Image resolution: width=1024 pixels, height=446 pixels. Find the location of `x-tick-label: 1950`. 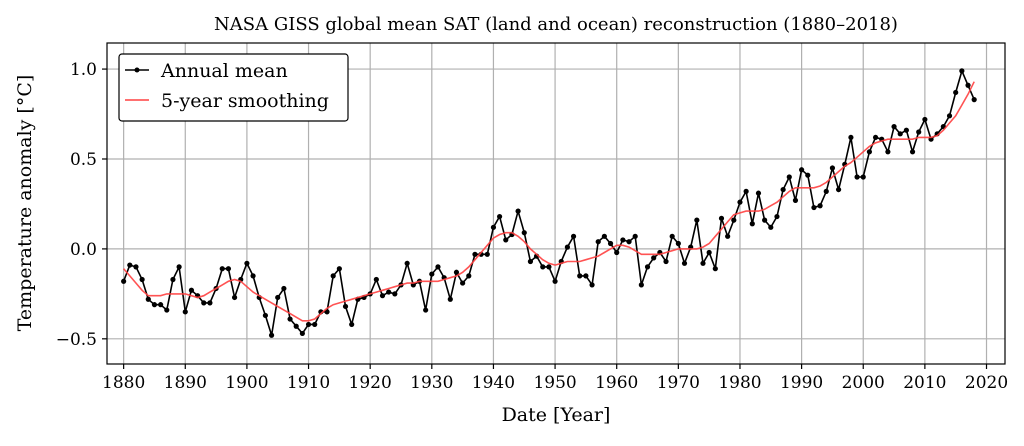

x-tick-label: 1950 is located at coordinates (554, 383).